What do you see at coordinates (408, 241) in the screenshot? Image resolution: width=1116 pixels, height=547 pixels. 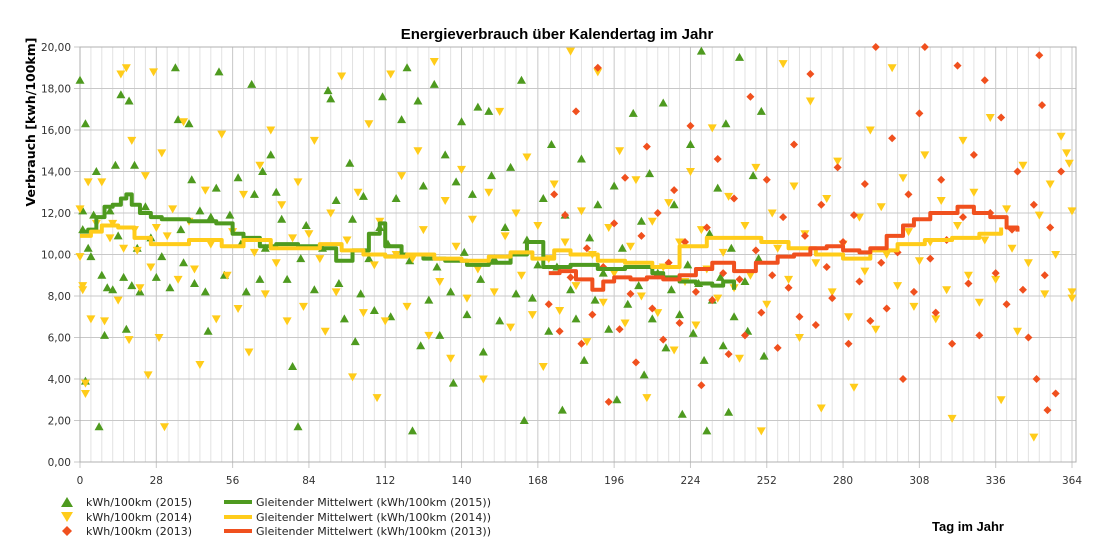 I see `series-gleitender-mittelwert-kwh-100km-2015-` at bounding box center [408, 241].